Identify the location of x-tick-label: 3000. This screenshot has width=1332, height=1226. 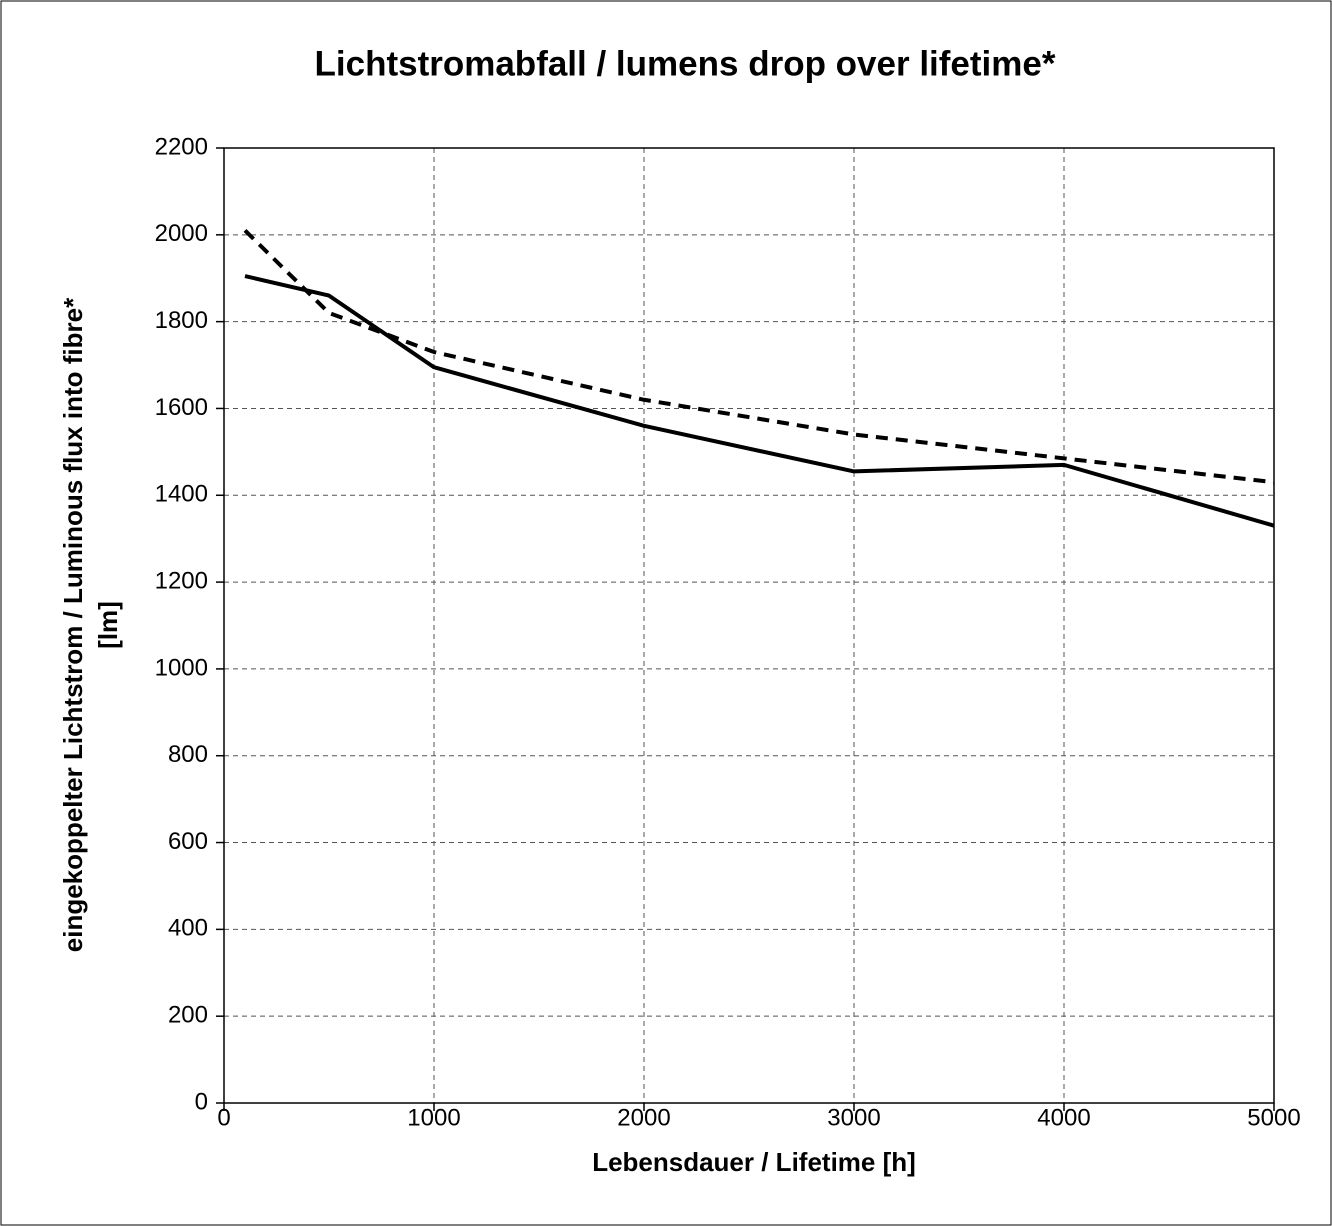
(853, 1117).